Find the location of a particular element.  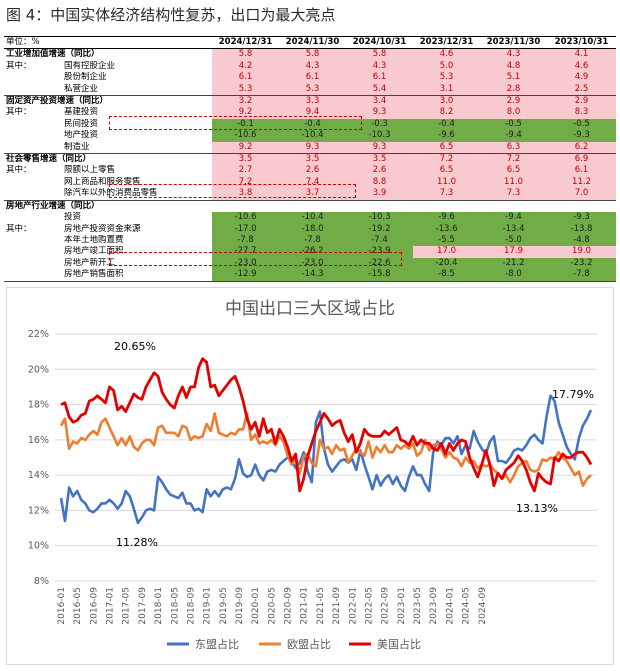

table-row: 房地产销售面积 -12.9 -14.3 -15.8 -8.5 -8.0 -7.8 is located at coordinates (310, 275).